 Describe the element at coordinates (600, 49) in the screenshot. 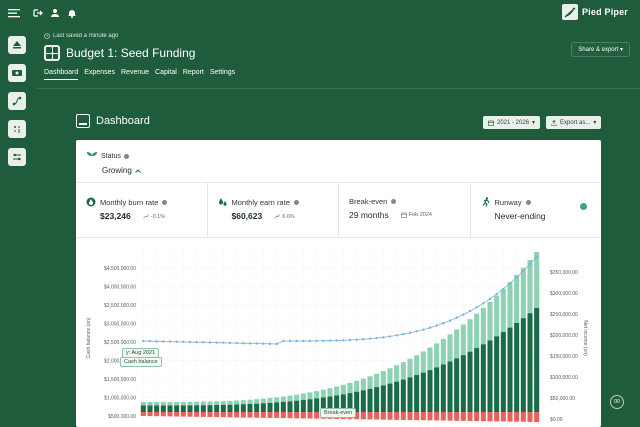

I see `share-export-button: Share & export ▾` at that location.